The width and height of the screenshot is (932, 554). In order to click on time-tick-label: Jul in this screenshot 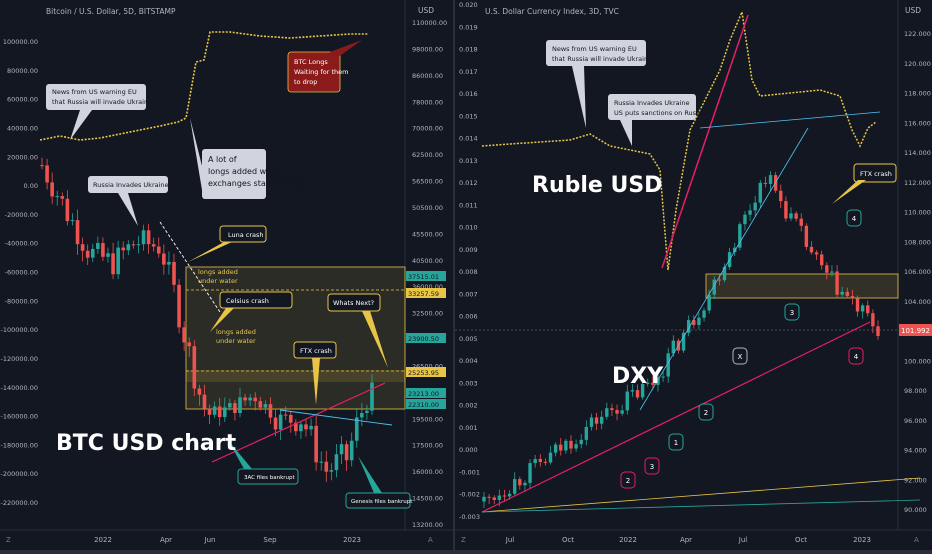, I will do `click(510, 540)`.